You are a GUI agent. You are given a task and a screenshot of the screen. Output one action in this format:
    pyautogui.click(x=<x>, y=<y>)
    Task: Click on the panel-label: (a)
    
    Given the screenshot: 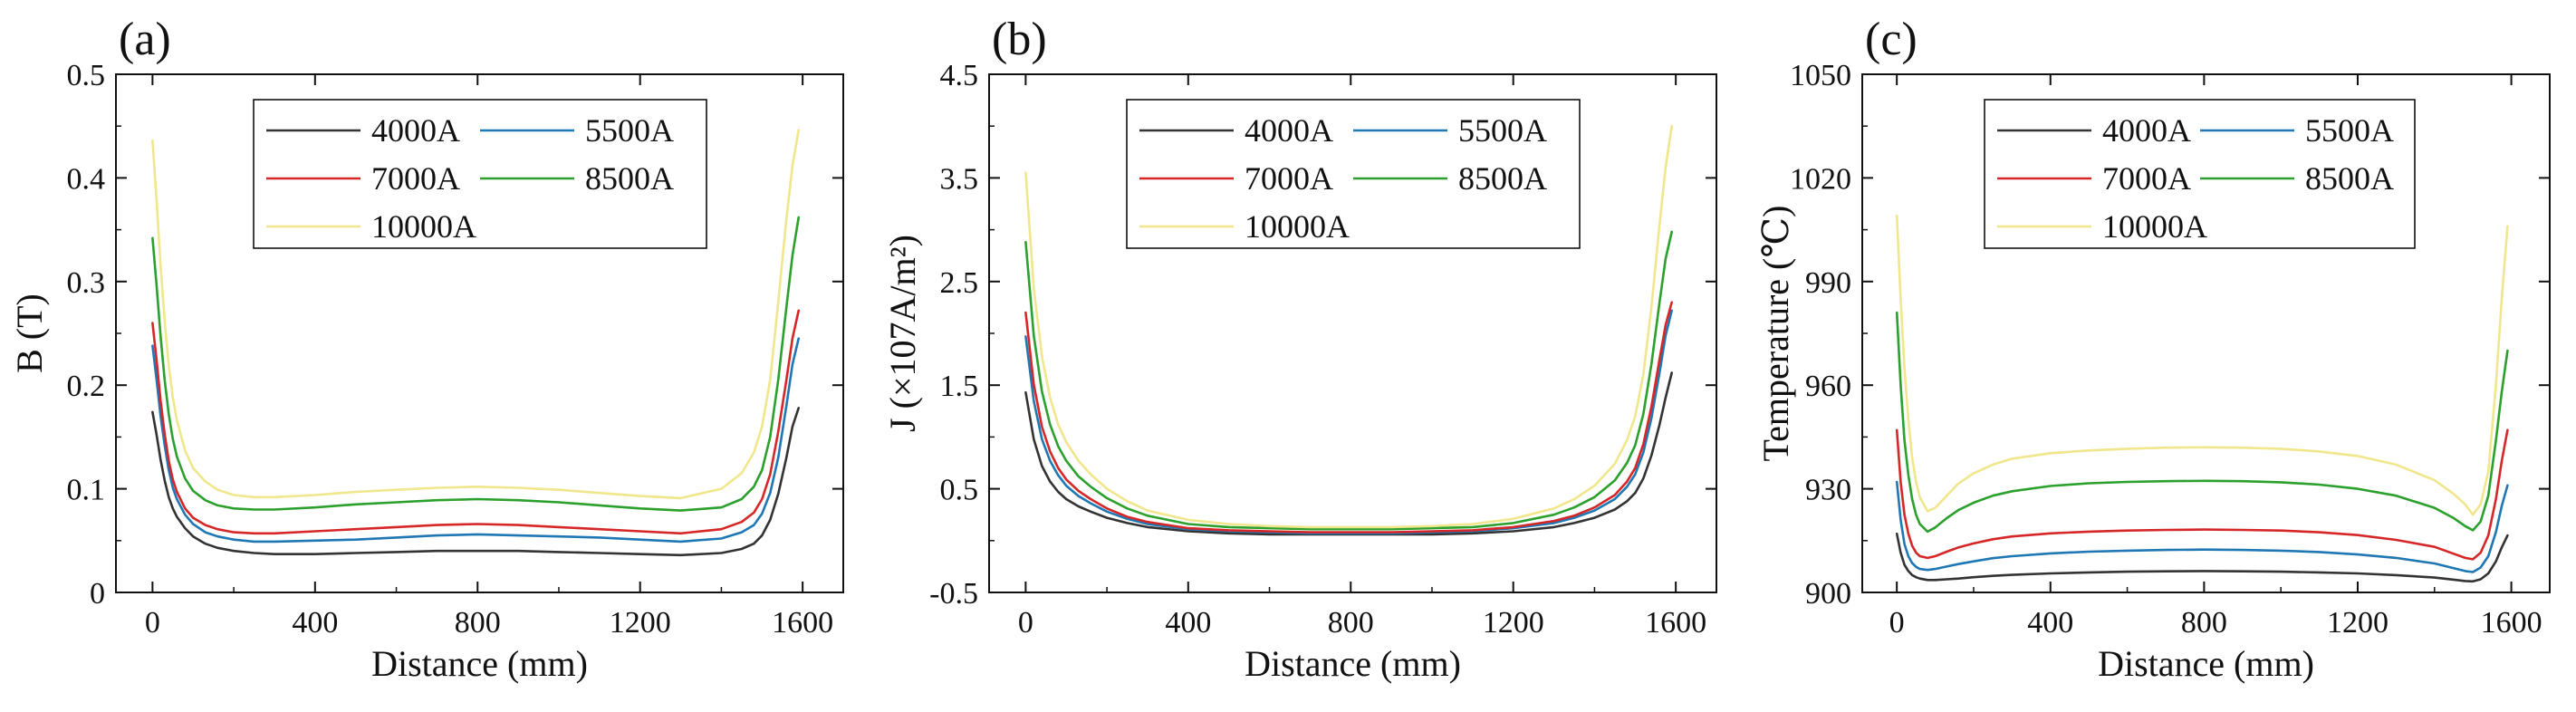 What is the action you would take?
    pyautogui.click(x=145, y=39)
    